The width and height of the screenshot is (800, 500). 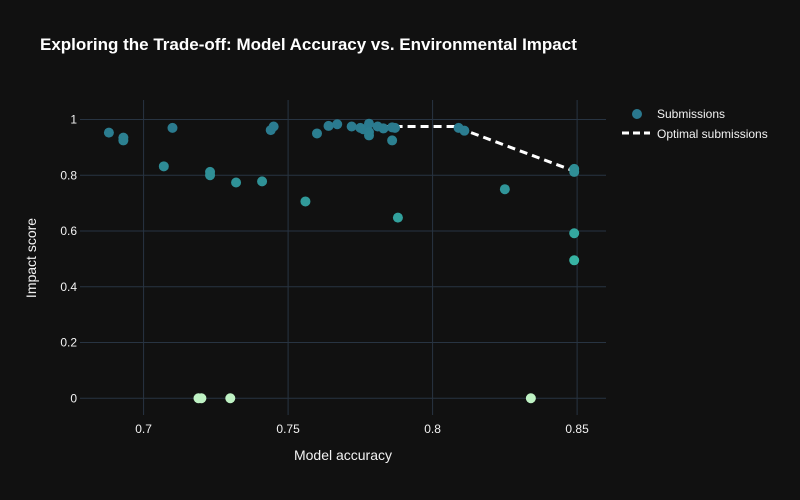 What do you see at coordinates (31, 258) in the screenshot?
I see `y-axis-title: Impact score` at bounding box center [31, 258].